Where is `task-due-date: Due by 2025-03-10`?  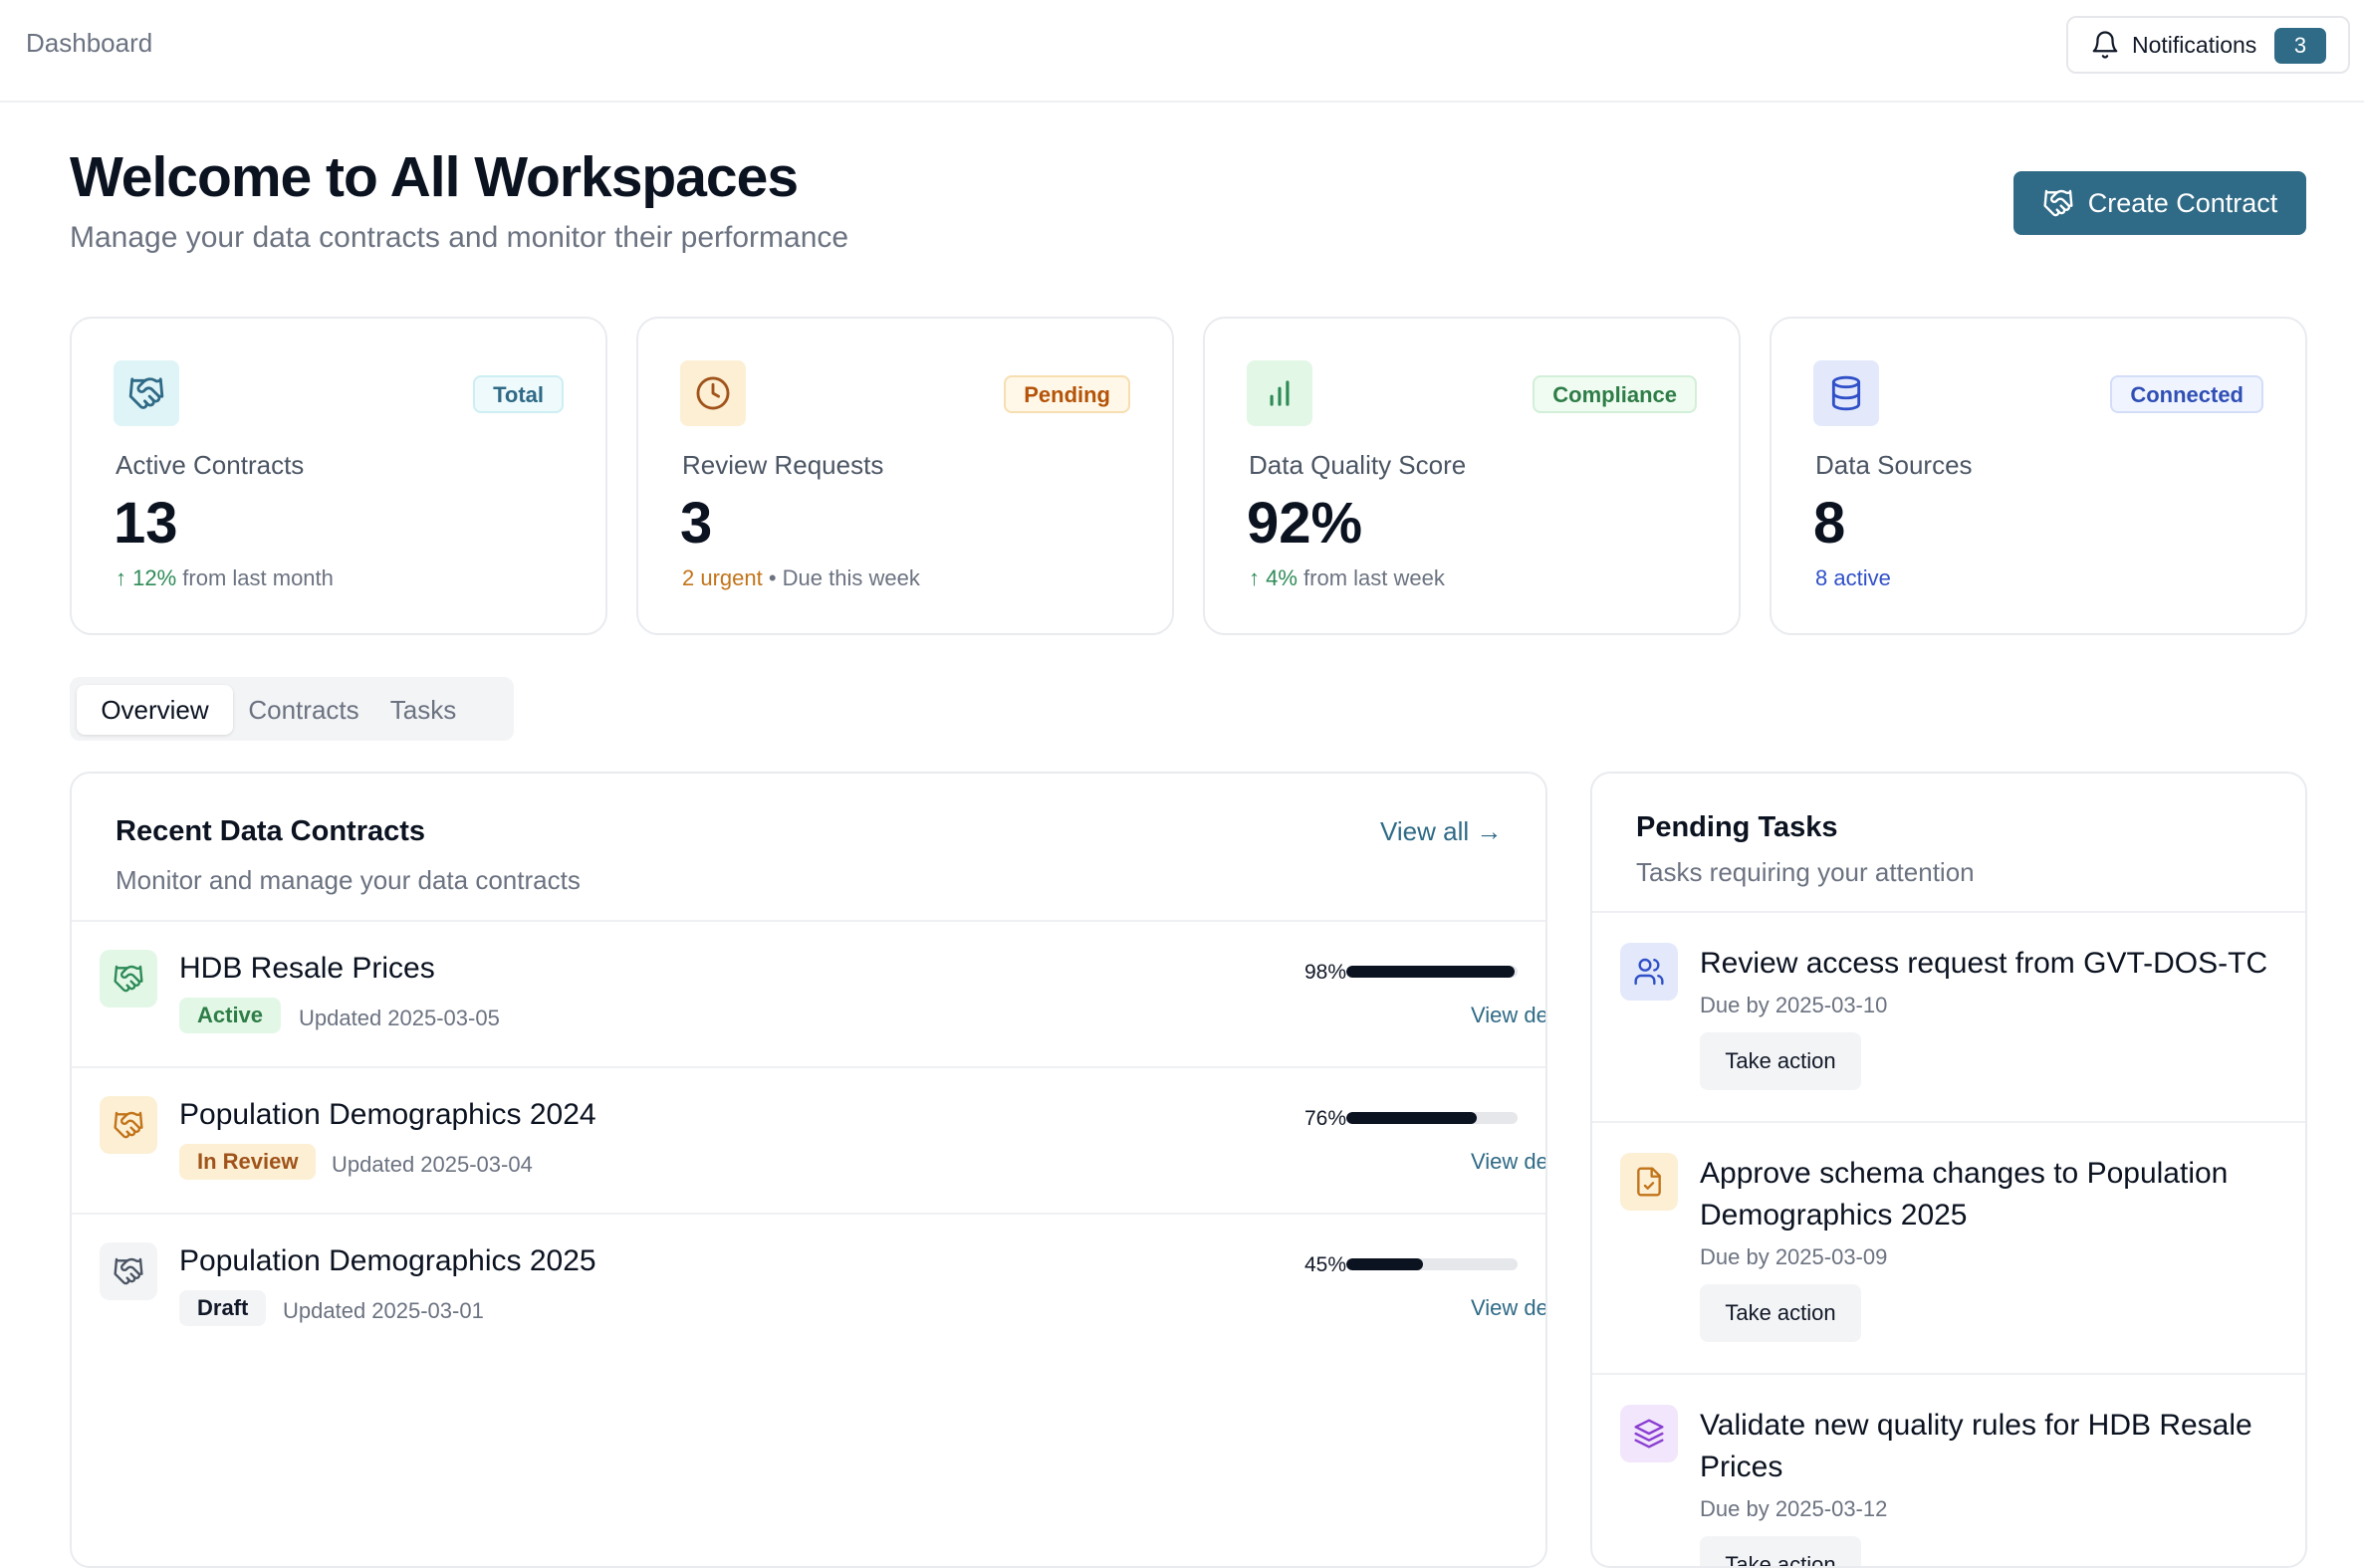
task-due-date: Due by 2025-03-10 is located at coordinates (1794, 1005).